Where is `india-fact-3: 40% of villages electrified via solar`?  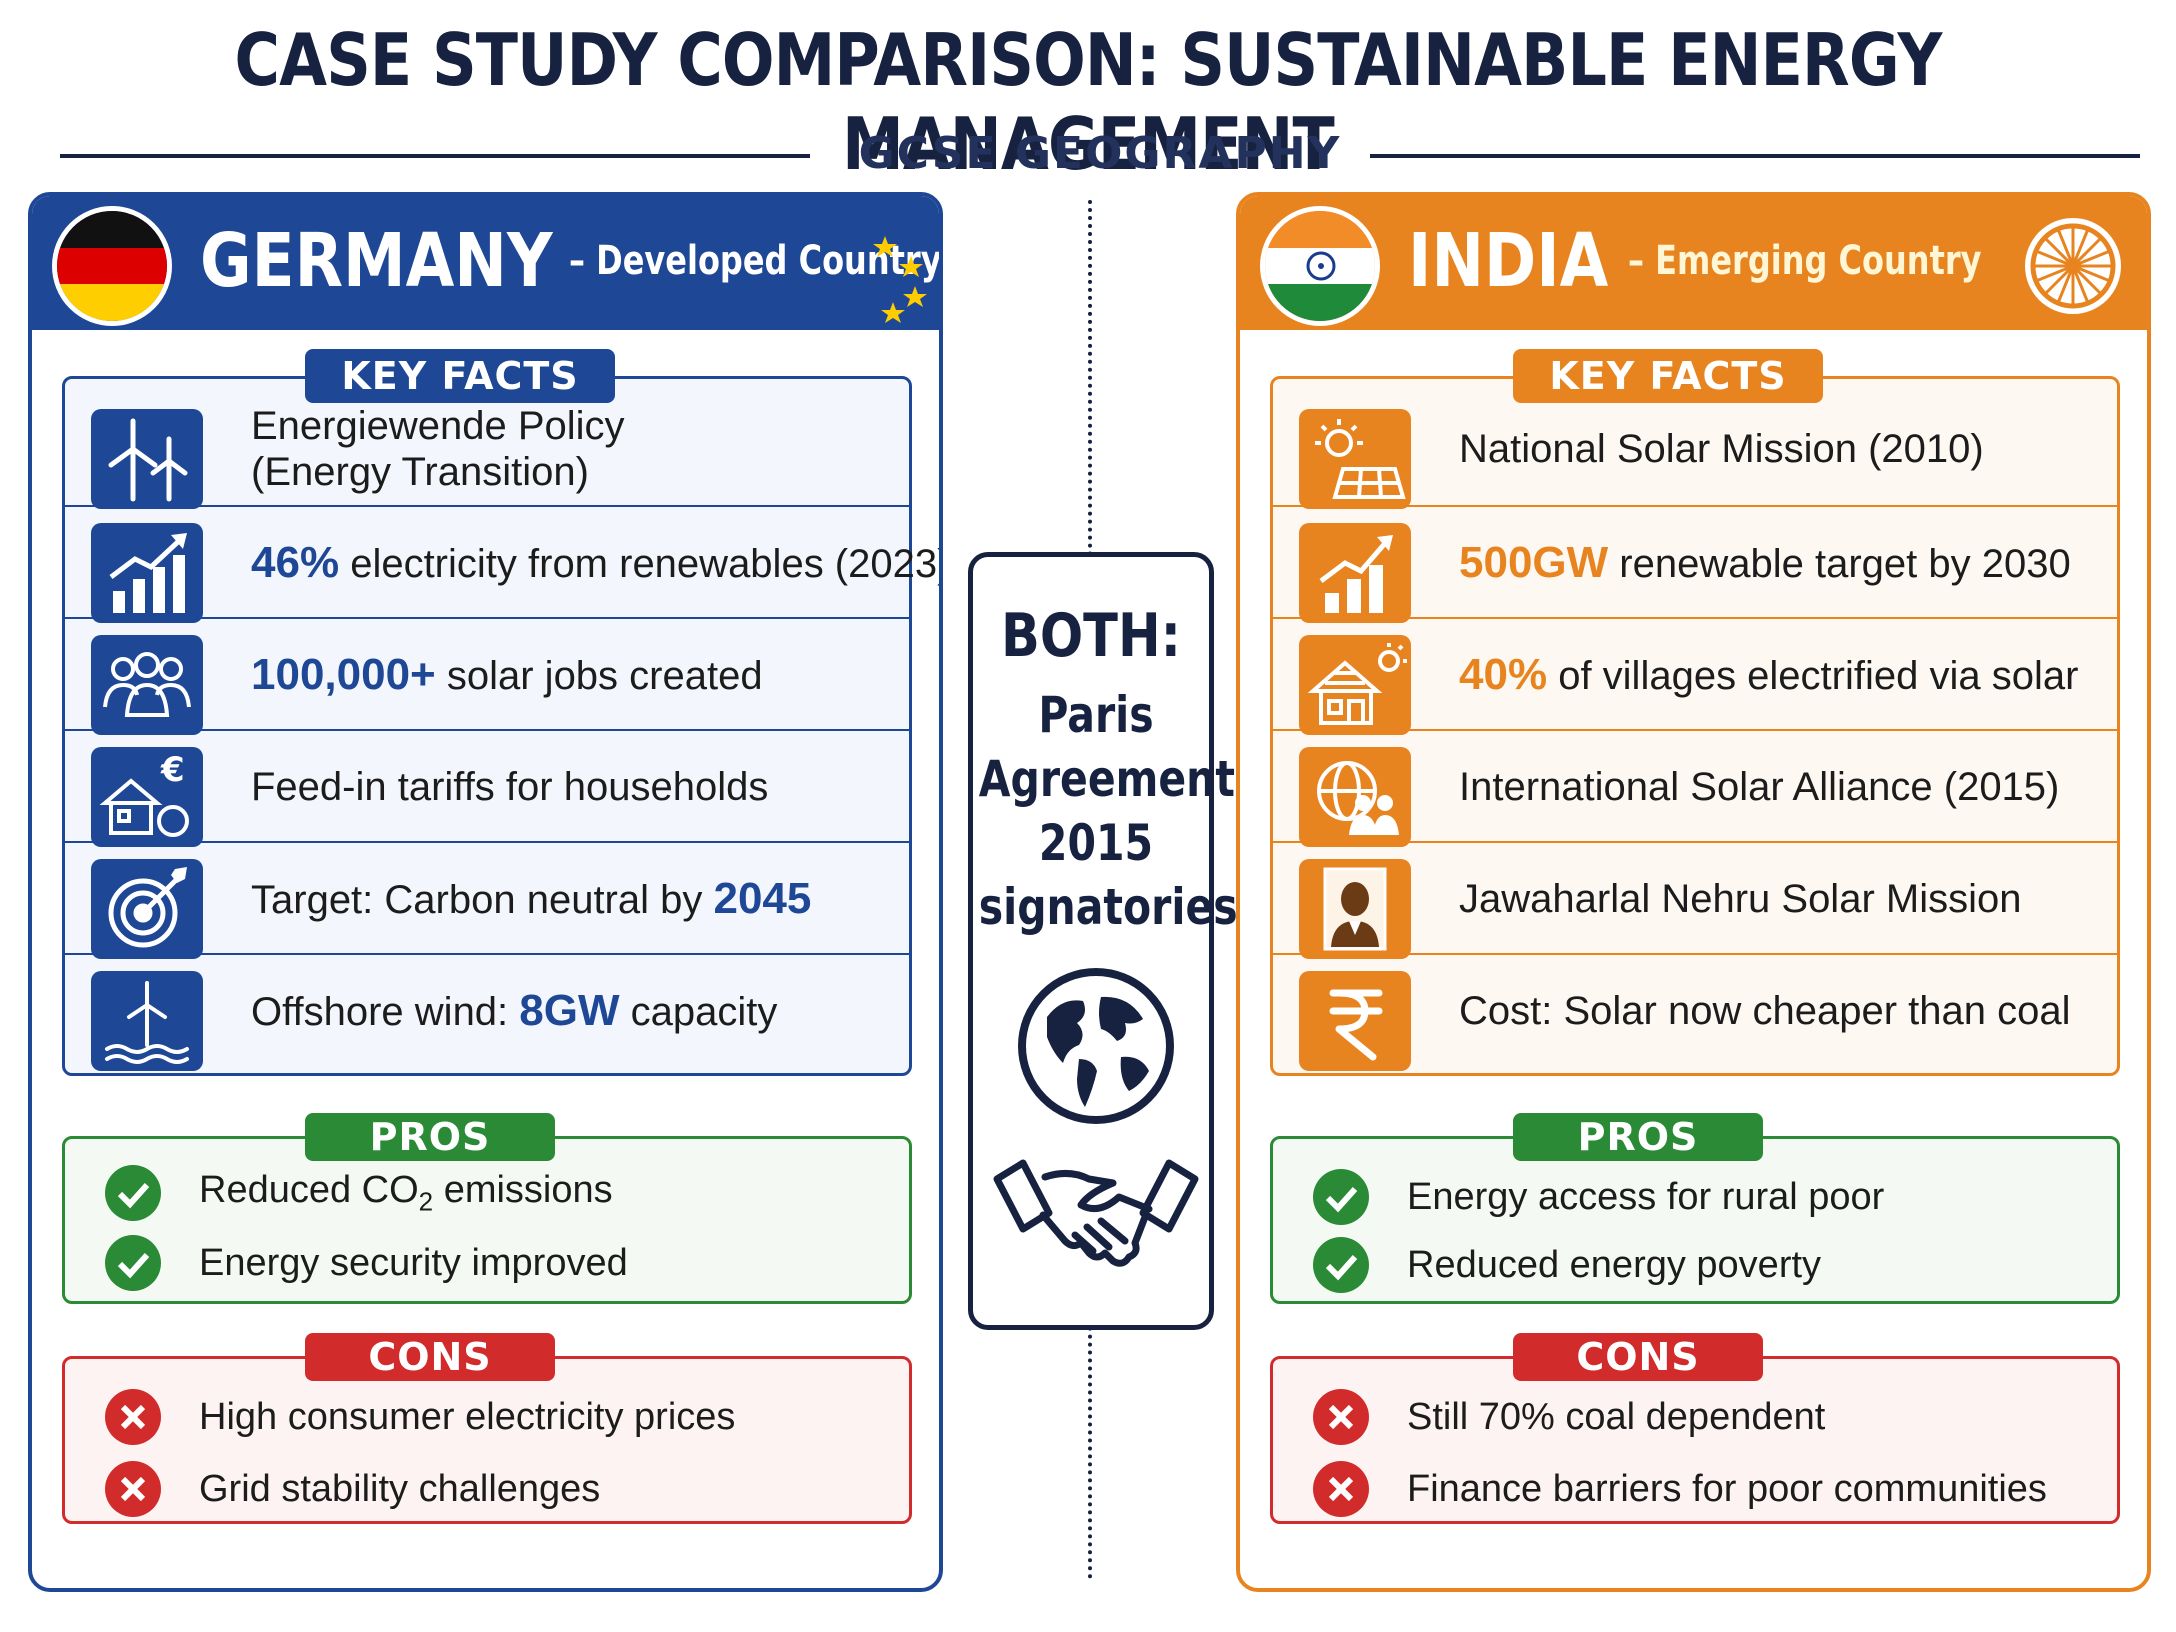 india-fact-3: 40% of villages electrified via solar is located at coordinates (1695, 676).